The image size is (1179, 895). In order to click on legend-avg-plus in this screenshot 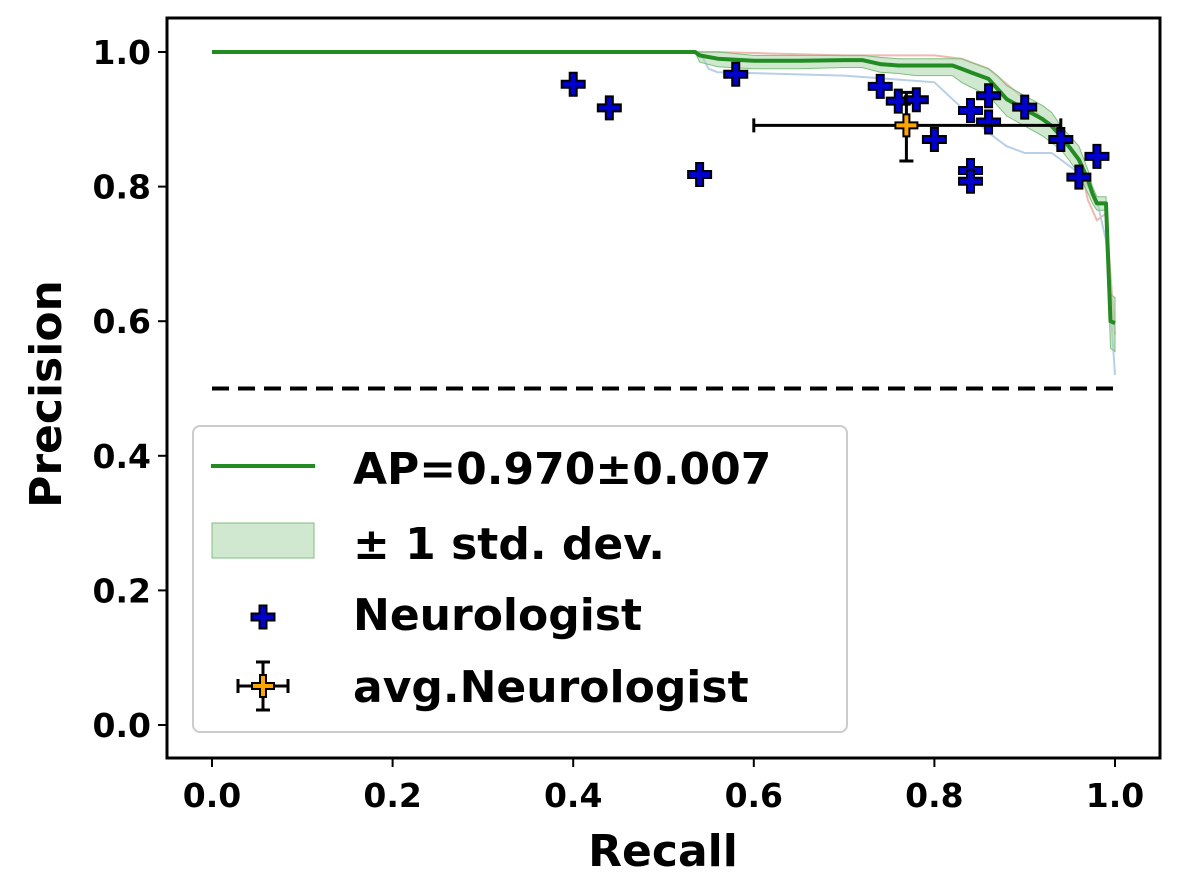, I will do `click(263, 686)`.